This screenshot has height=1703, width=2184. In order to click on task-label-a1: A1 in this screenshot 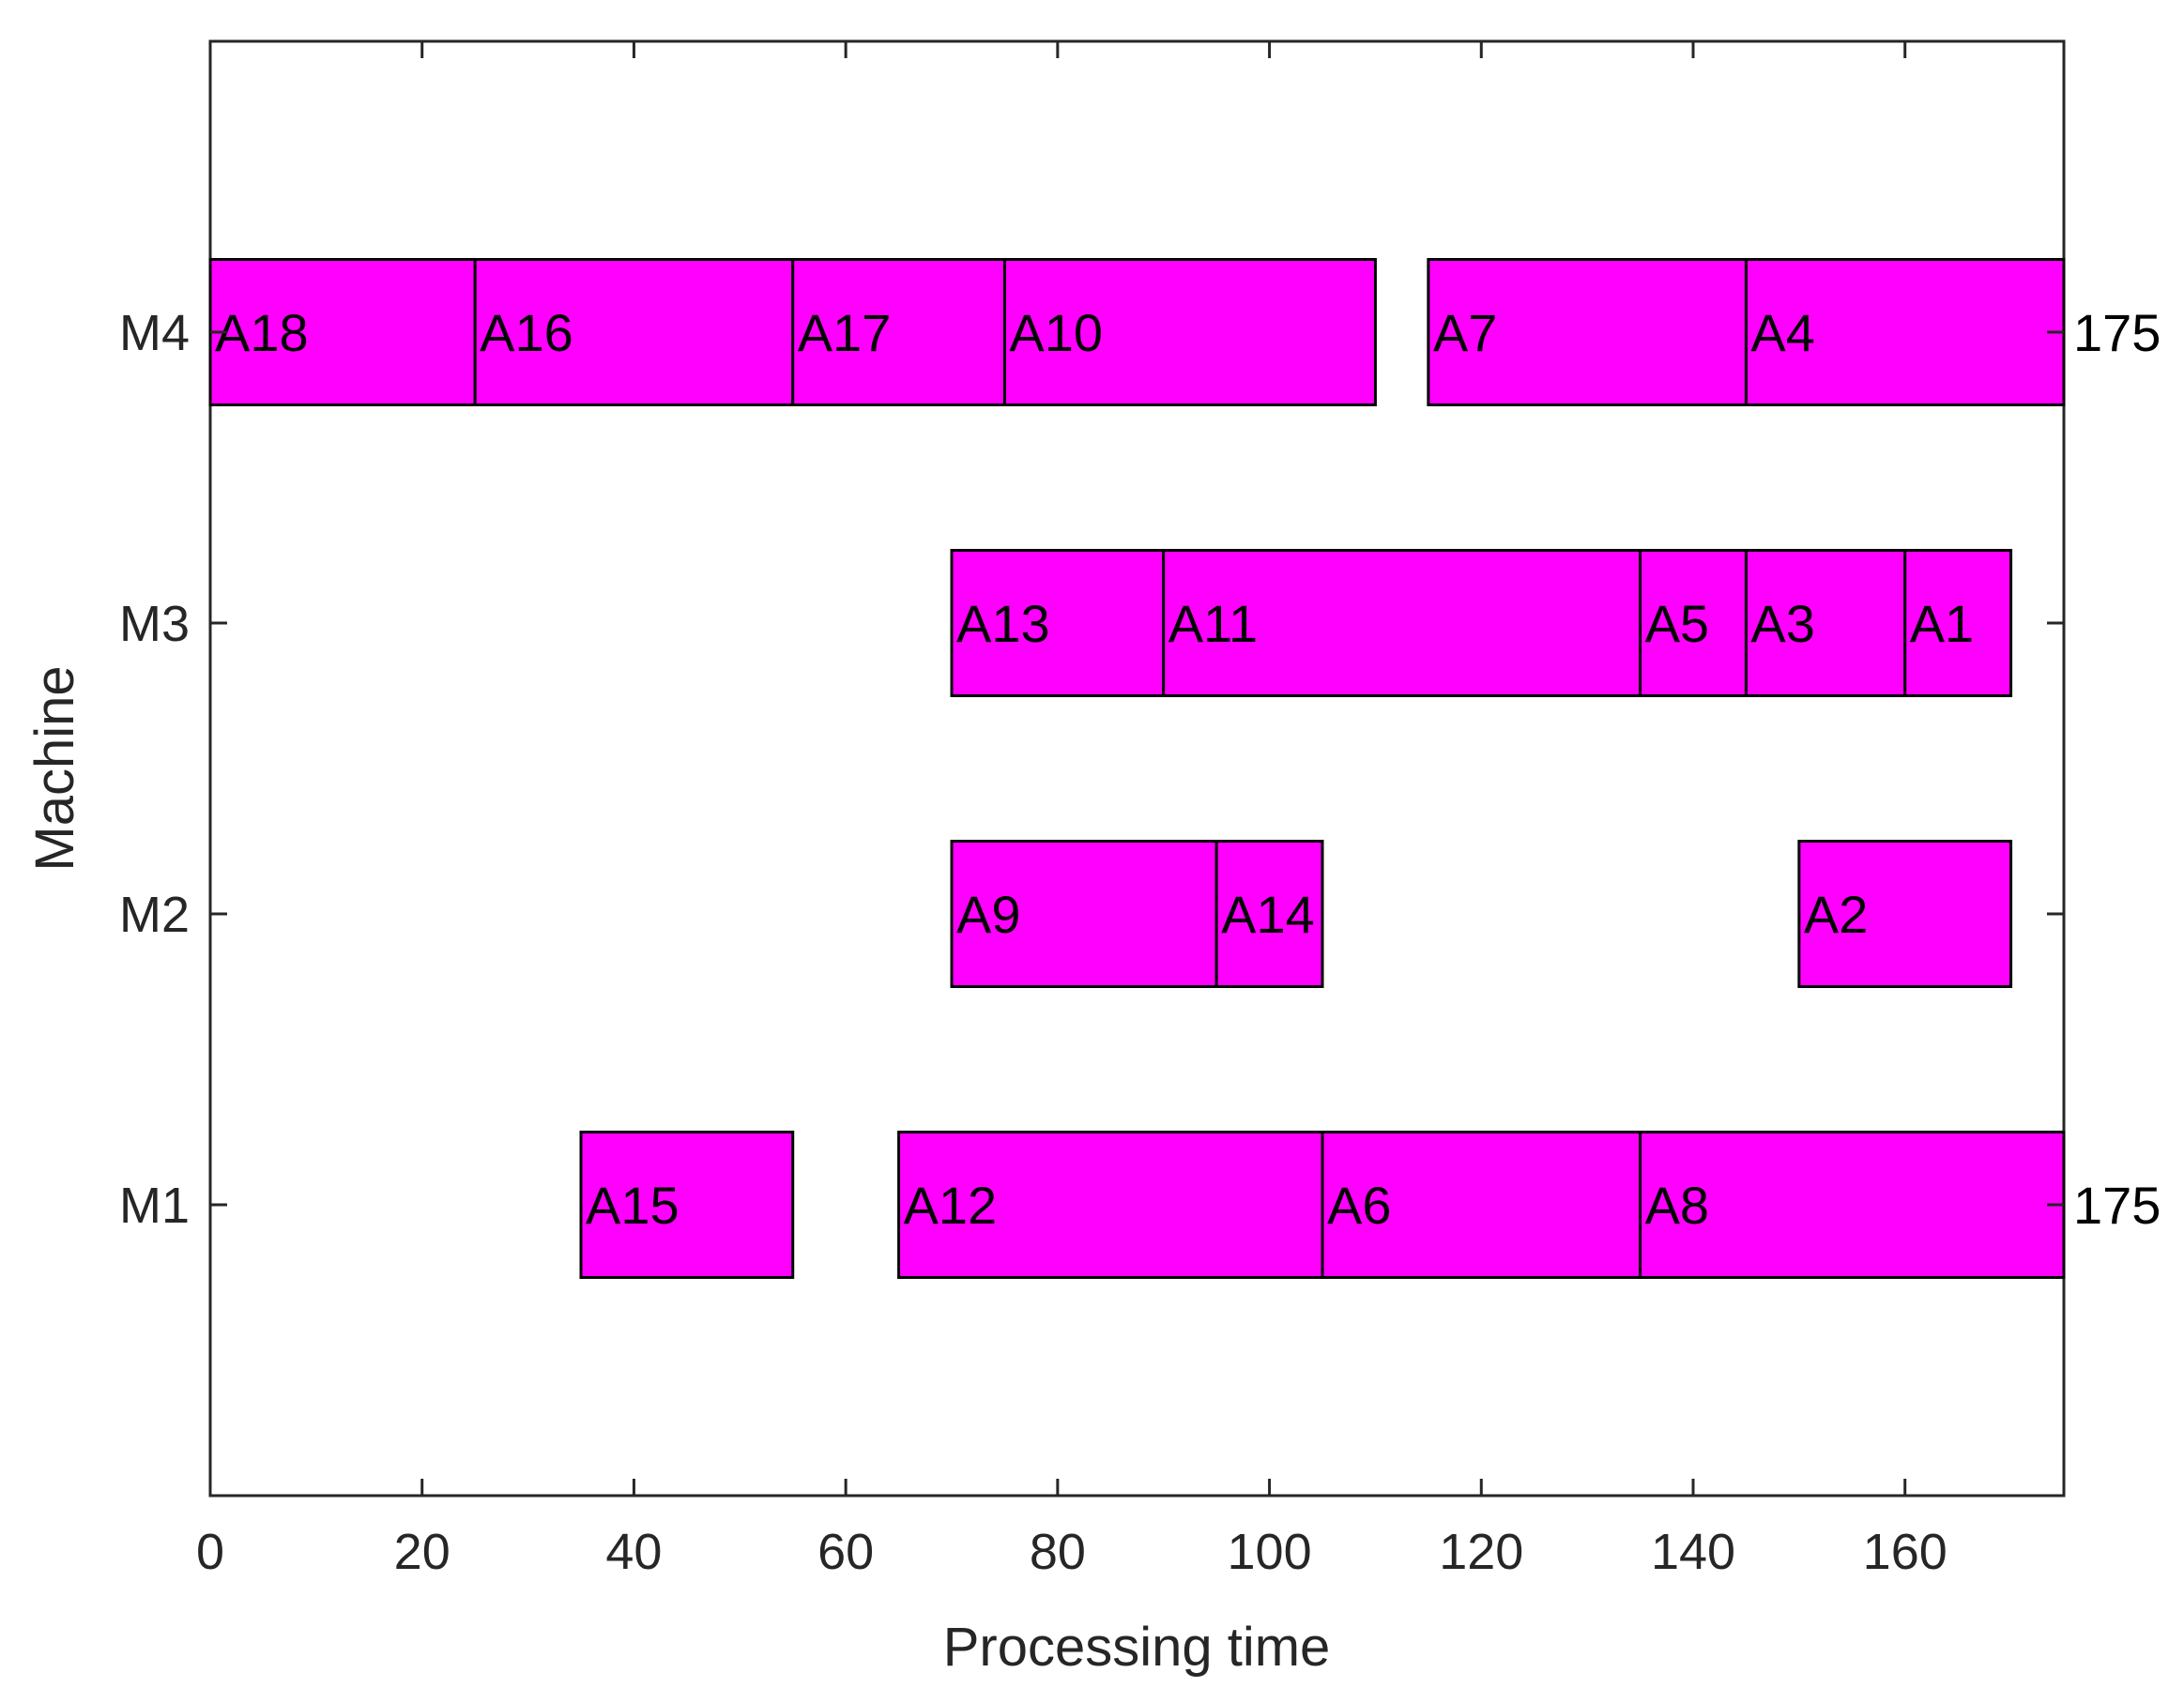, I will do `click(1942, 623)`.